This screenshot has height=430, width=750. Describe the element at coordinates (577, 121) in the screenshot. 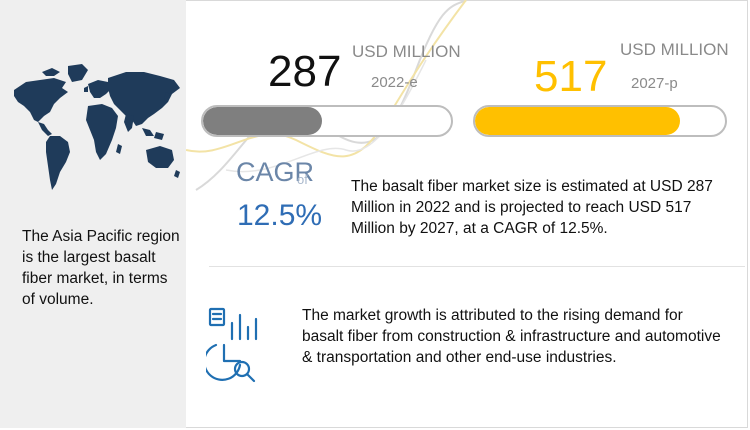

I see `progress-bar-2027-fill` at that location.